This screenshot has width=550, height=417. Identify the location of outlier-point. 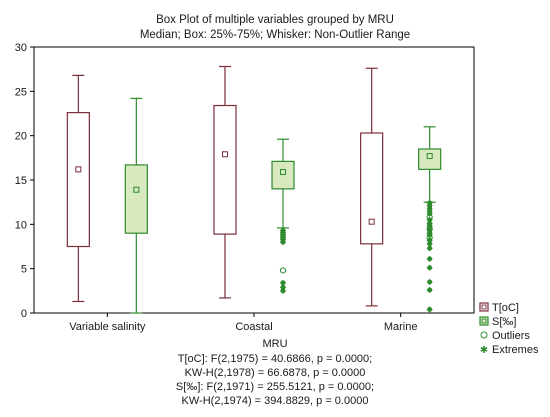
(283, 270).